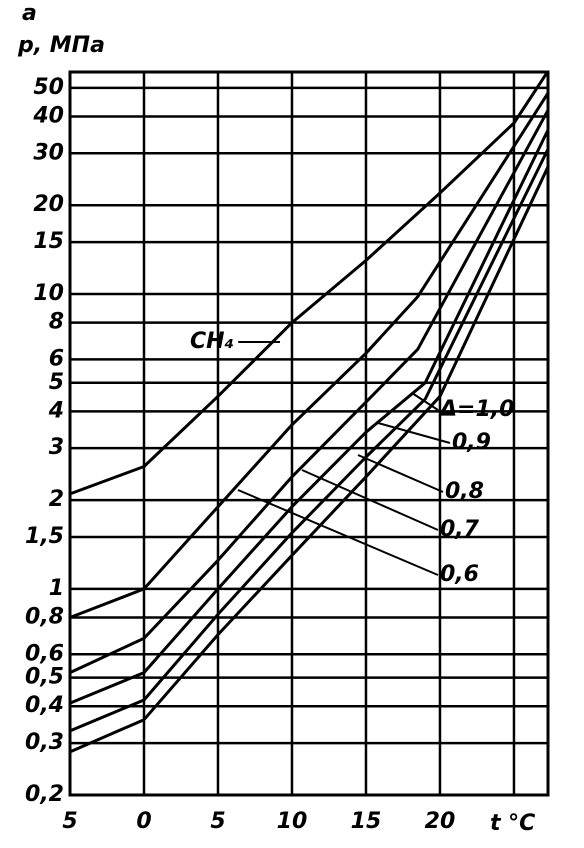 The width and height of the screenshot is (584, 848). Describe the element at coordinates (44, 677) in the screenshot. I see `y-tick-label: 0,5` at that location.